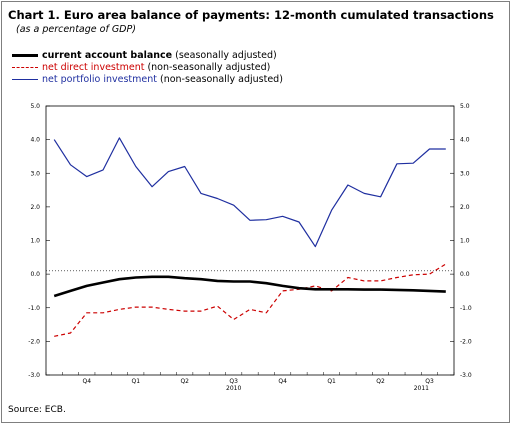 Image resolution: width=513 pixels, height=426 pixels. I want to click on y-tick-label-left: -2.0, so click(34, 341).